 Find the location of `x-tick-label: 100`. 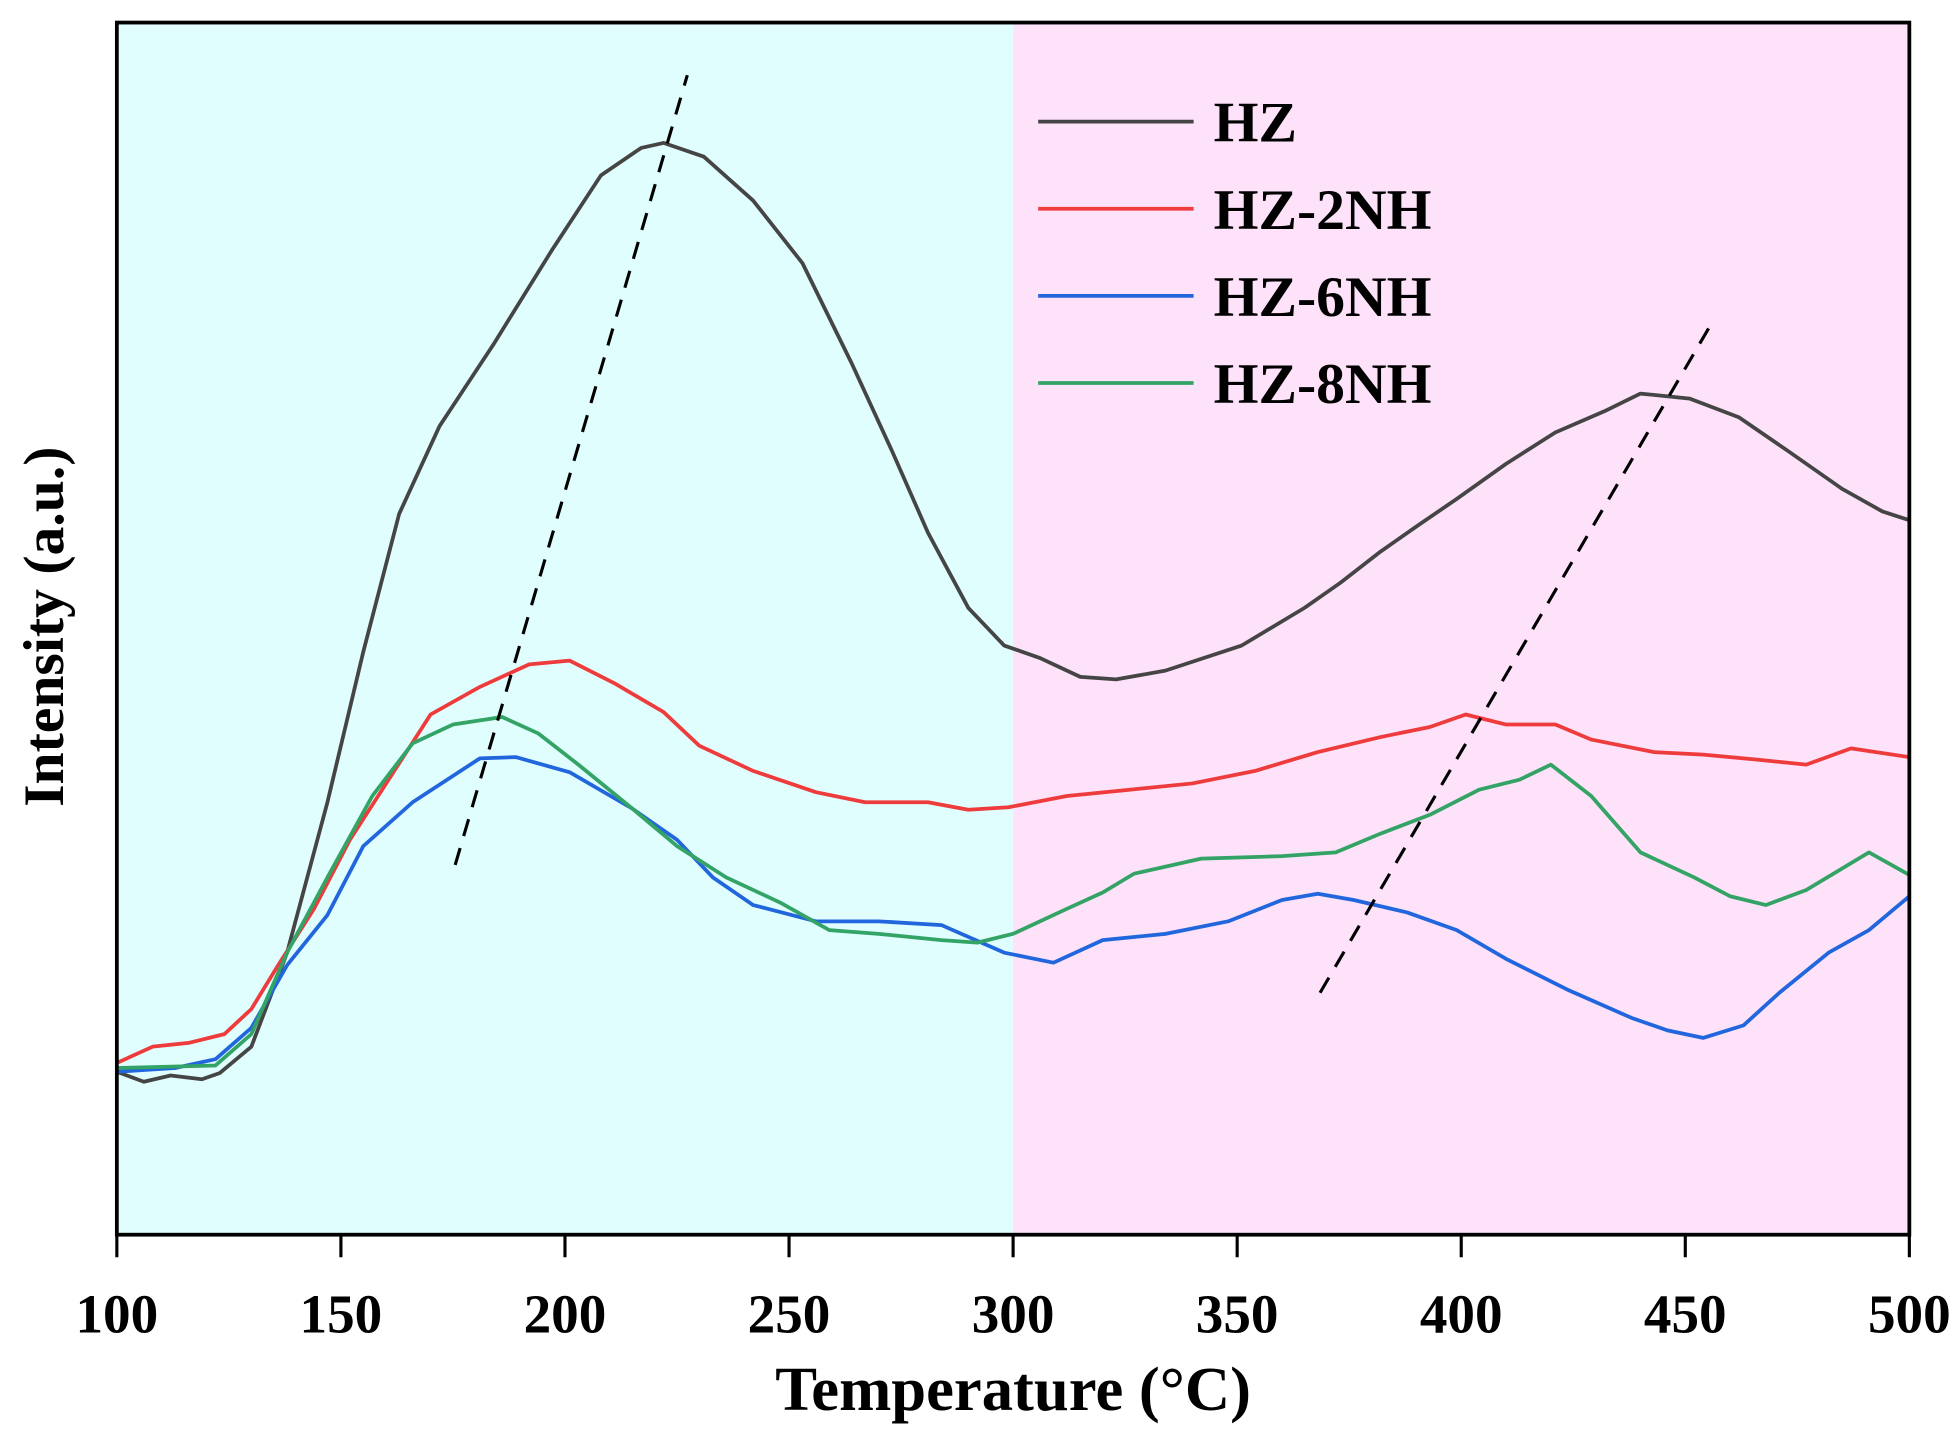

x-tick-label: 100 is located at coordinates (116, 1313).